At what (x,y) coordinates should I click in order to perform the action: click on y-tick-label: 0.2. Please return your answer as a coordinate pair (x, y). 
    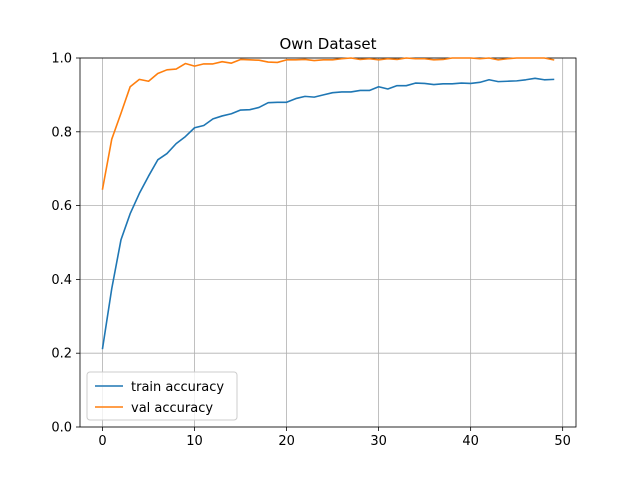
    Looking at the image, I should click on (61, 354).